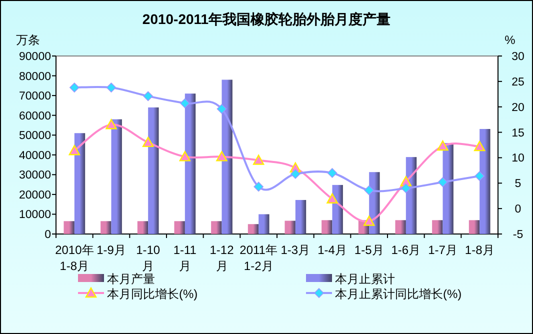  I want to click on y-tick-label: 40000, so click(35, 156).